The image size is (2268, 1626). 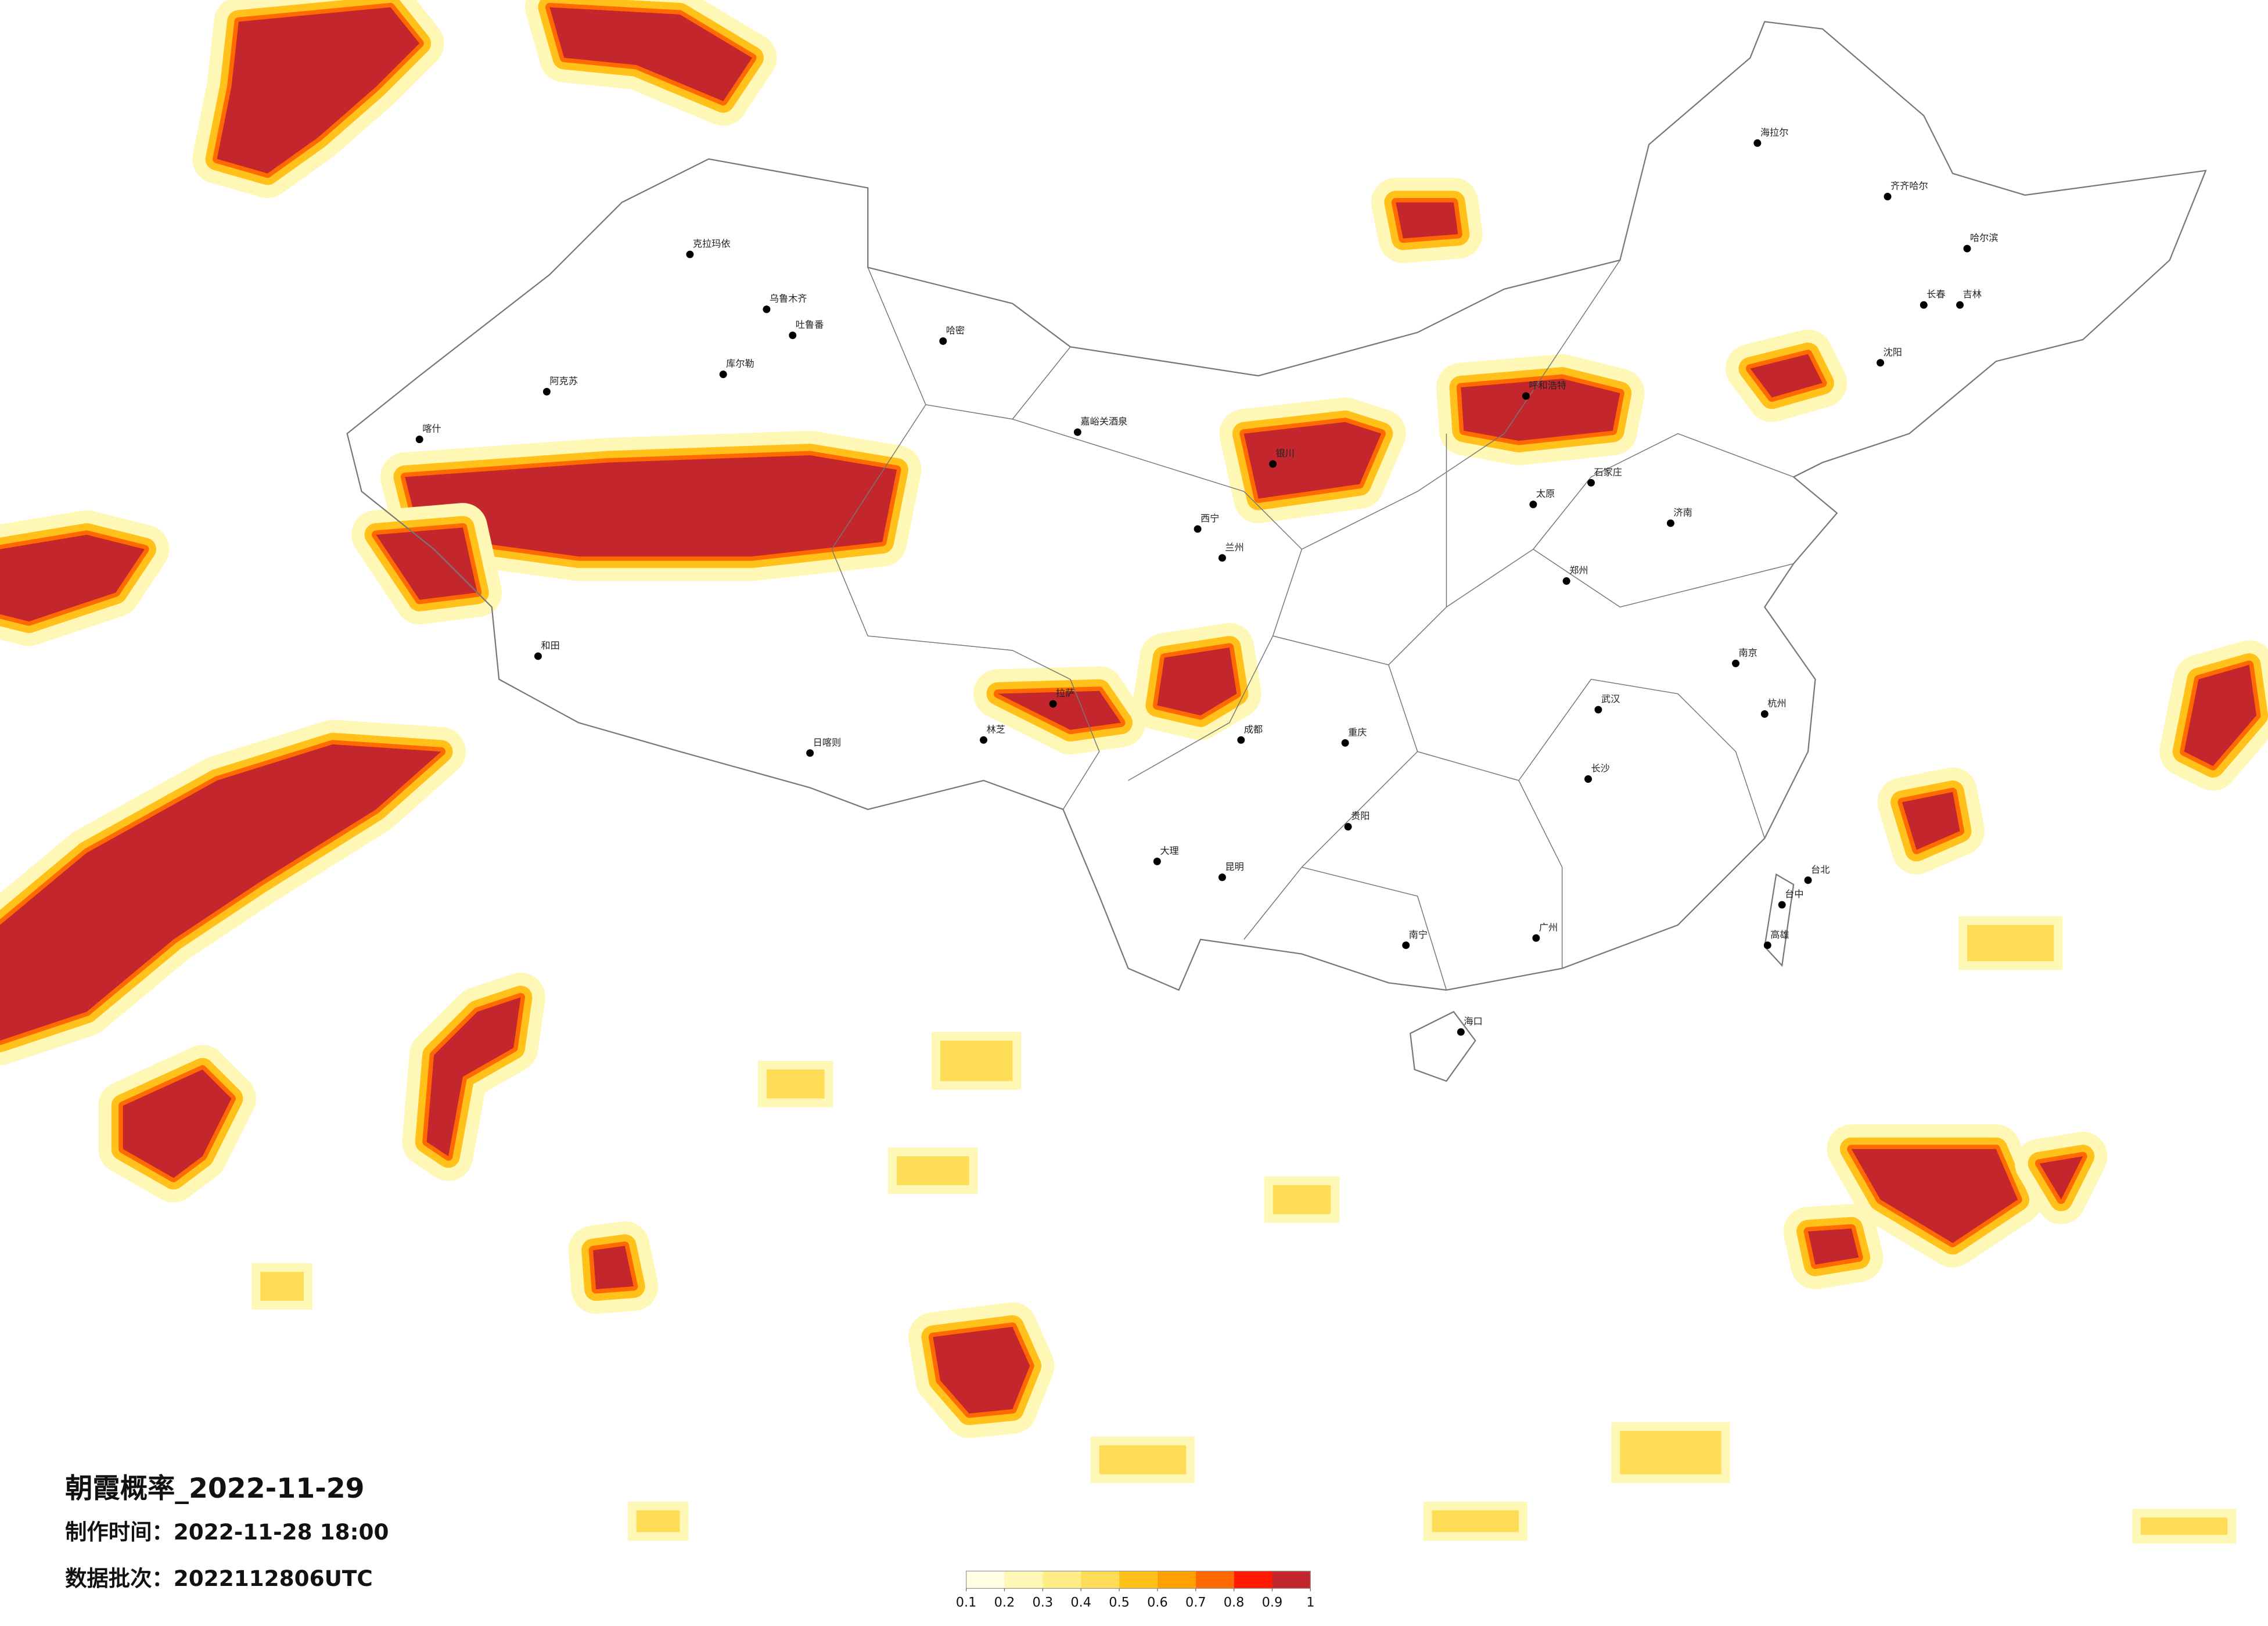 What do you see at coordinates (1935, 294) in the screenshot?
I see `city-label: 长春` at bounding box center [1935, 294].